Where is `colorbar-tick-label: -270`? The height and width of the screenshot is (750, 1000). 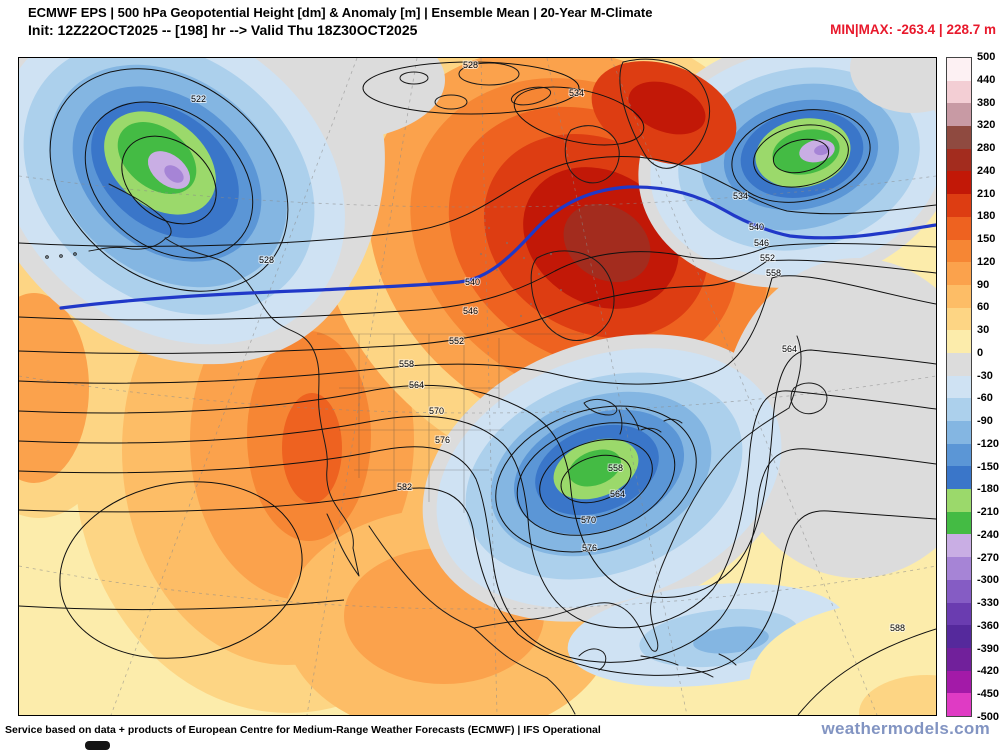 colorbar-tick-label: -270 is located at coordinates (988, 557).